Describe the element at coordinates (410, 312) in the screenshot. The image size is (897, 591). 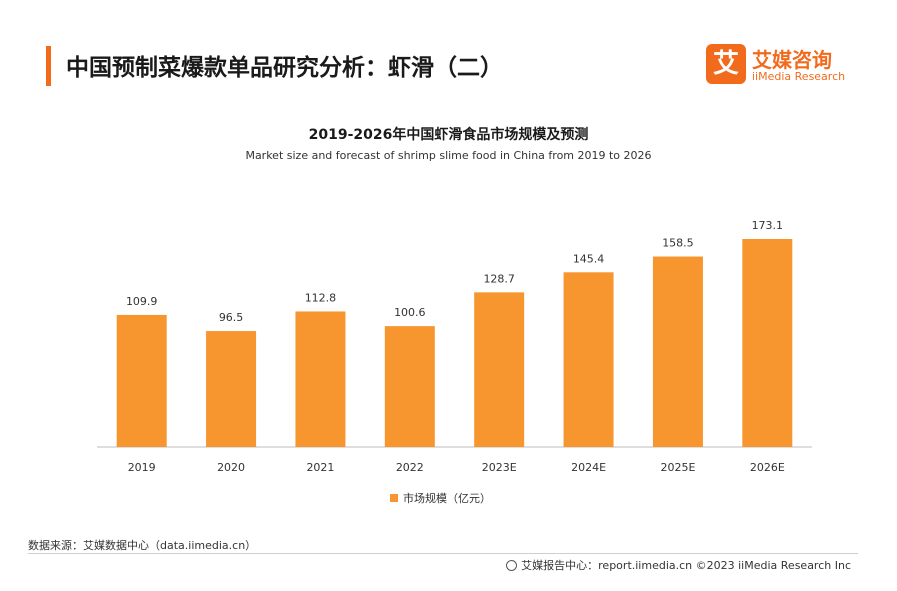
I see `data-label: 100.6` at that location.